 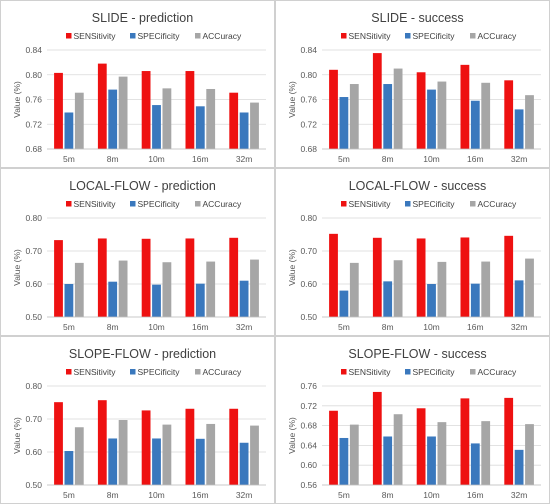 What do you see at coordinates (308, 50) in the screenshot?
I see `y-tick-label: 0.84` at bounding box center [308, 50].